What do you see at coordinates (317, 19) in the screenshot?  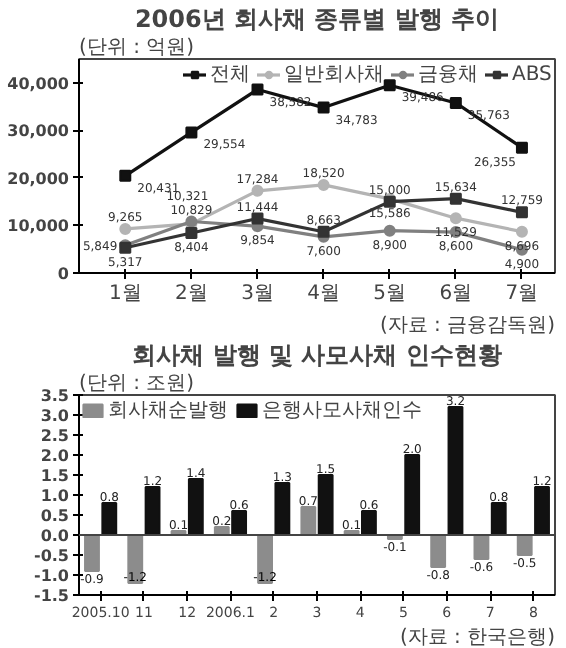 I see `chart-title: 2006년 회사채 종류별 발행 추이` at bounding box center [317, 19].